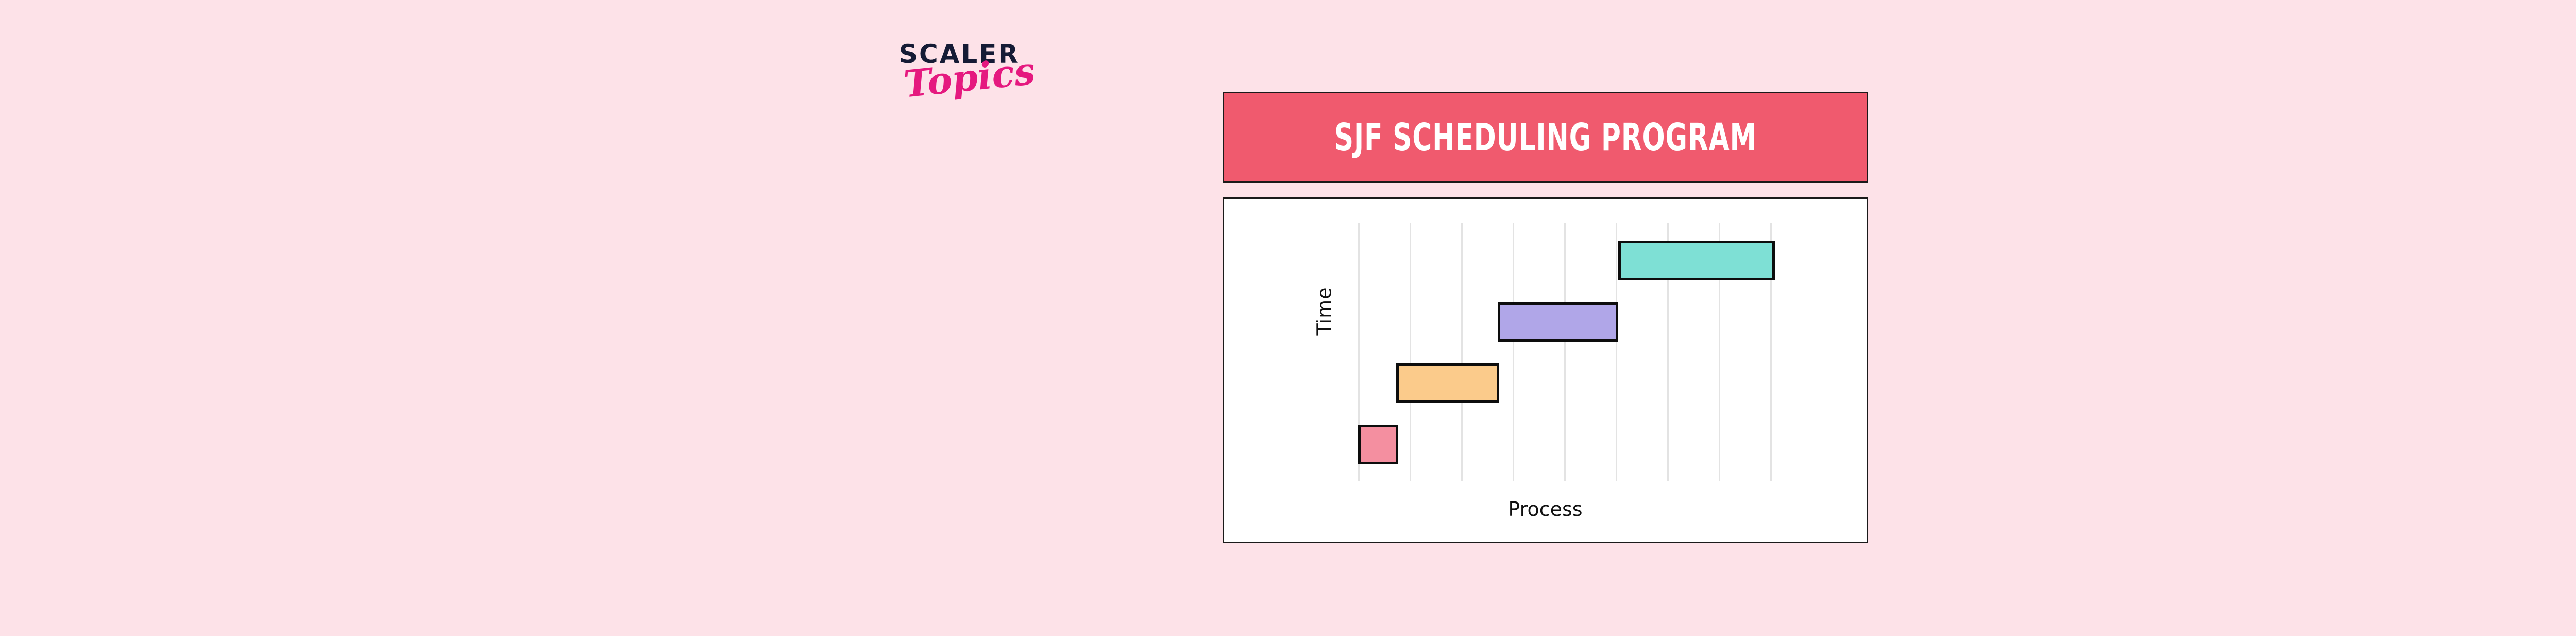  Describe the element at coordinates (1558, 322) in the screenshot. I see `gantt-bar-p3` at that location.